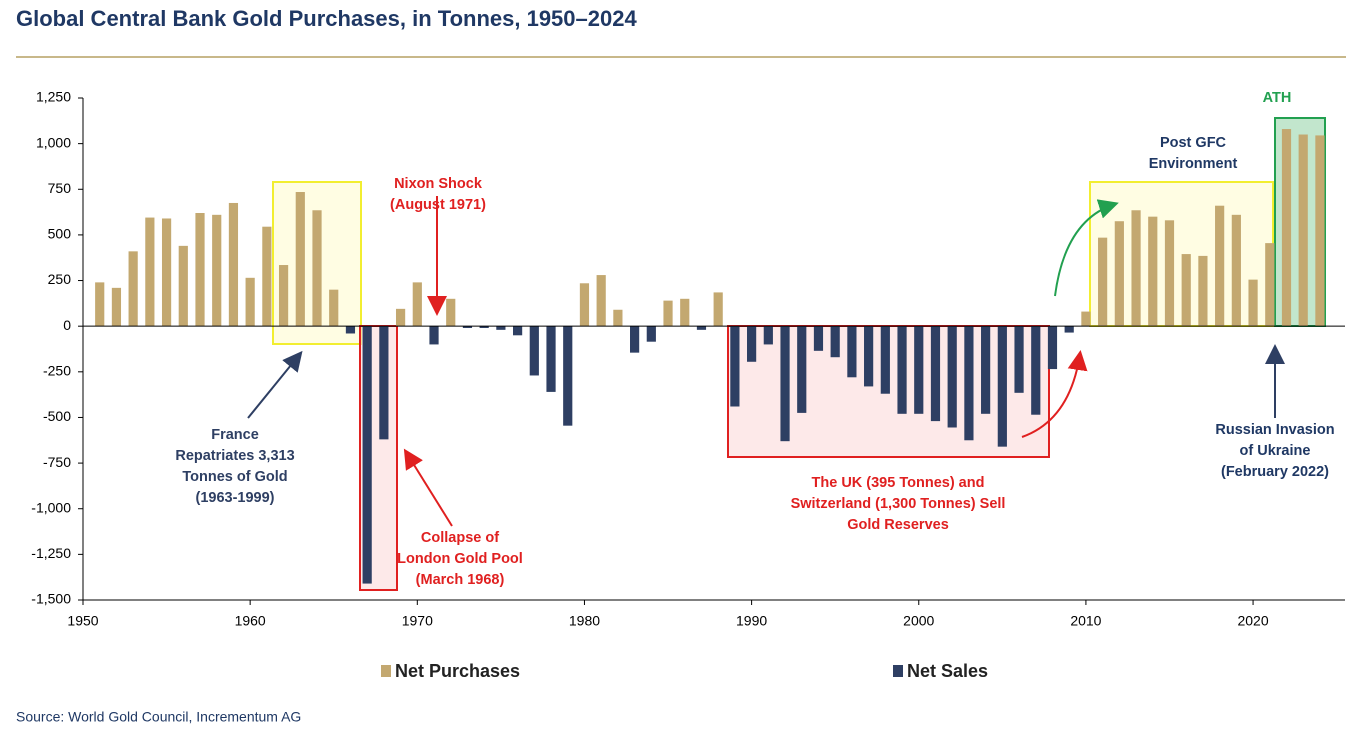 This screenshot has width=1366, height=735. Describe the element at coordinates (60, 188) in the screenshot. I see `y-tick-label: 750` at that location.